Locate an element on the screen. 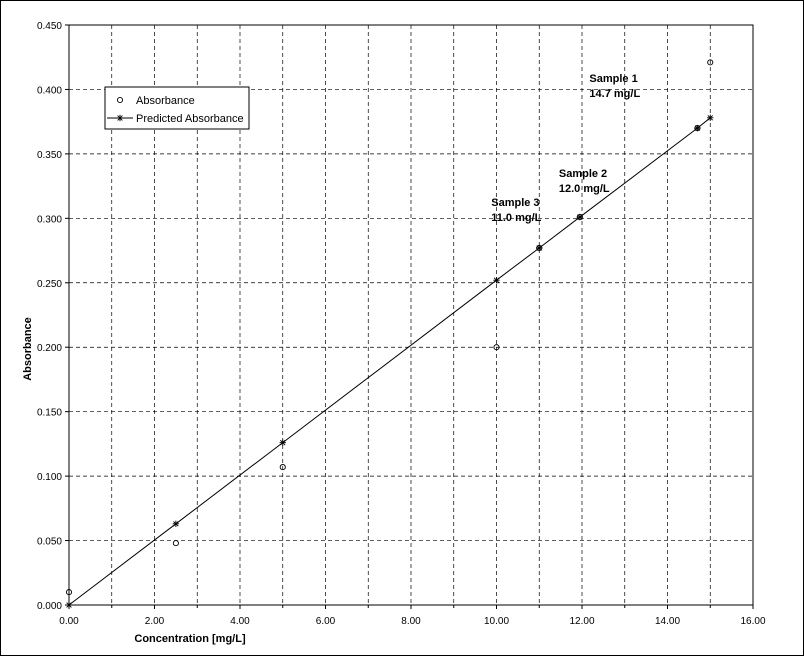 The image size is (804, 656). x-tick-label: 6.00 is located at coordinates (326, 621).